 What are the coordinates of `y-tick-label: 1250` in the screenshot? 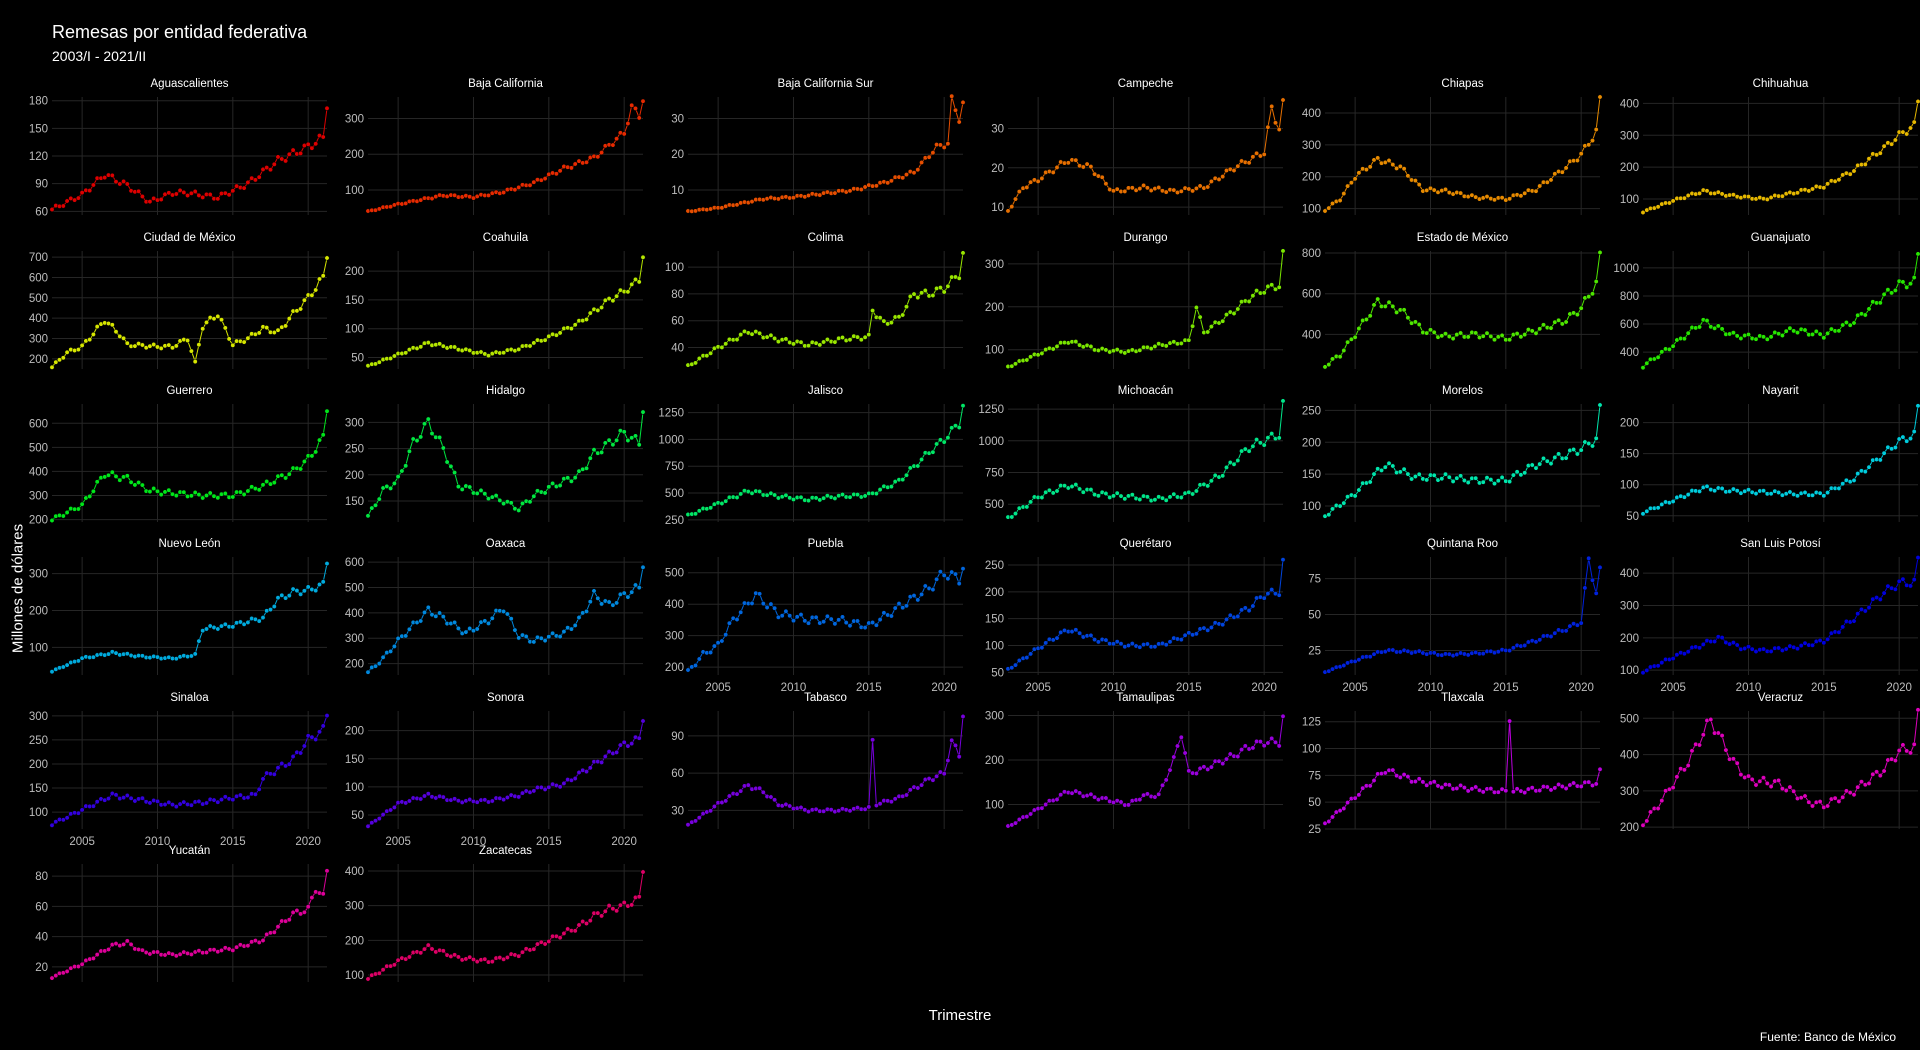 It's located at (991, 410).